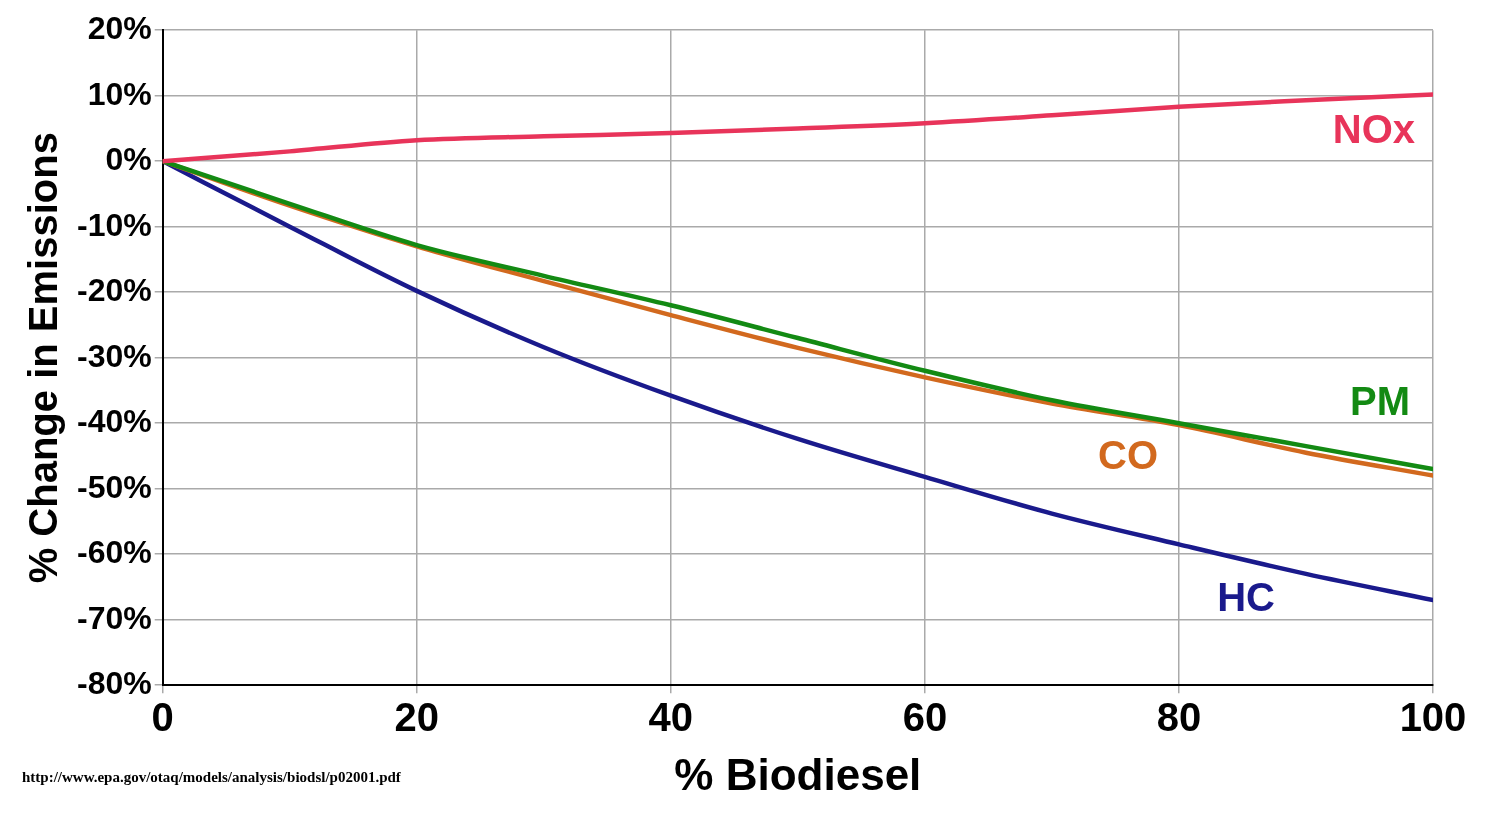 The width and height of the screenshot is (1497, 825). I want to click on y-tick-label: -40%, so click(114, 421).